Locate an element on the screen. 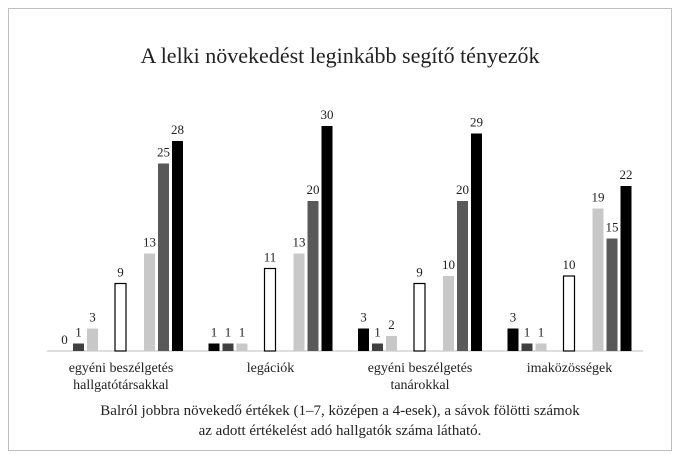 The width and height of the screenshot is (680, 459). x-tick-label: egyéni beszélgetés tanárokkal is located at coordinates (420, 377).